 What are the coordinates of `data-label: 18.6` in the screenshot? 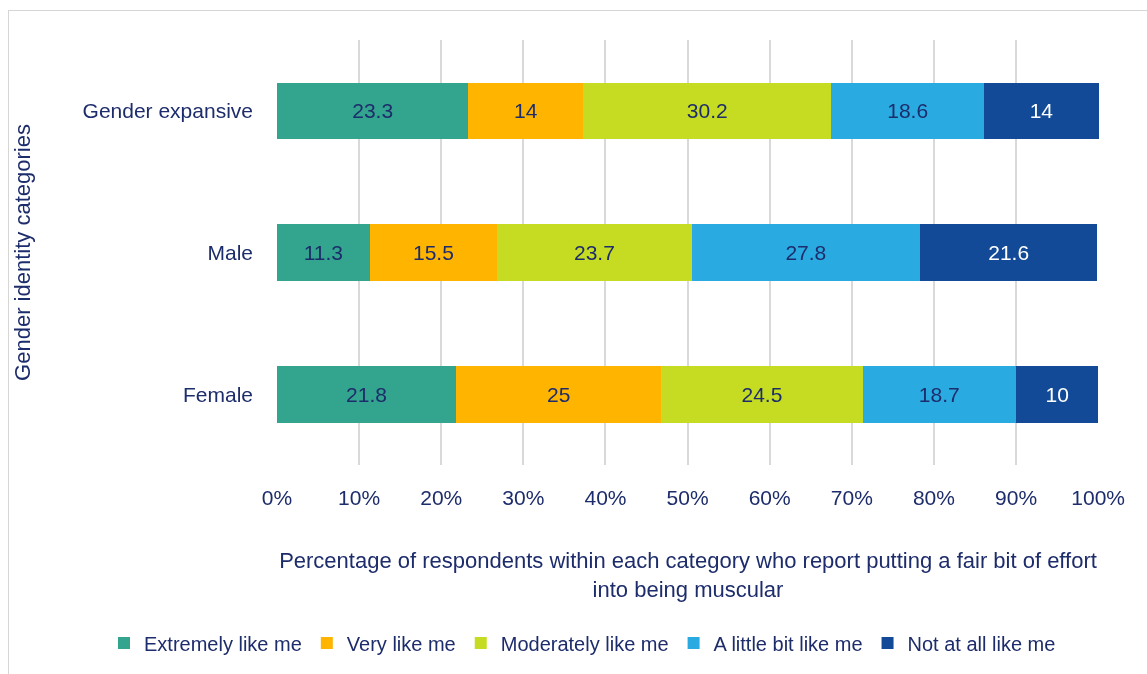 It's located at (908, 111).